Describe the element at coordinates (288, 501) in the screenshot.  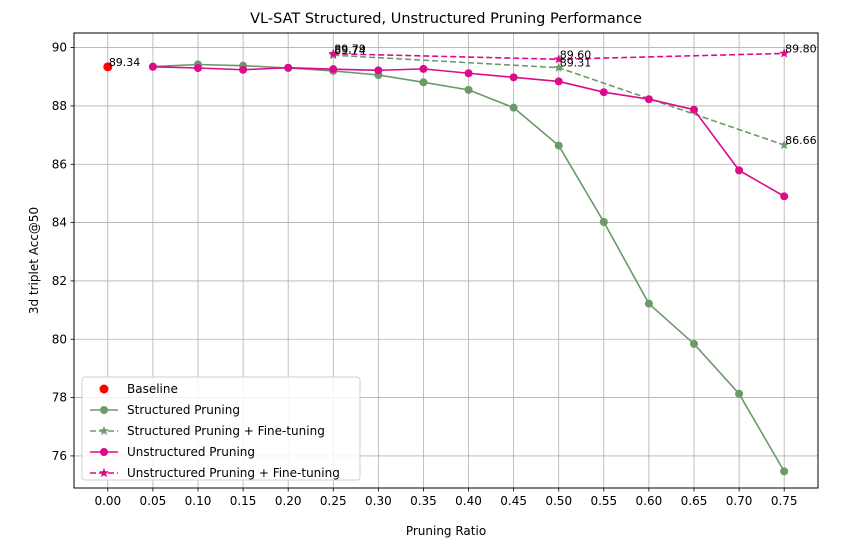
I see `x-tick-label: 0.20` at that location.